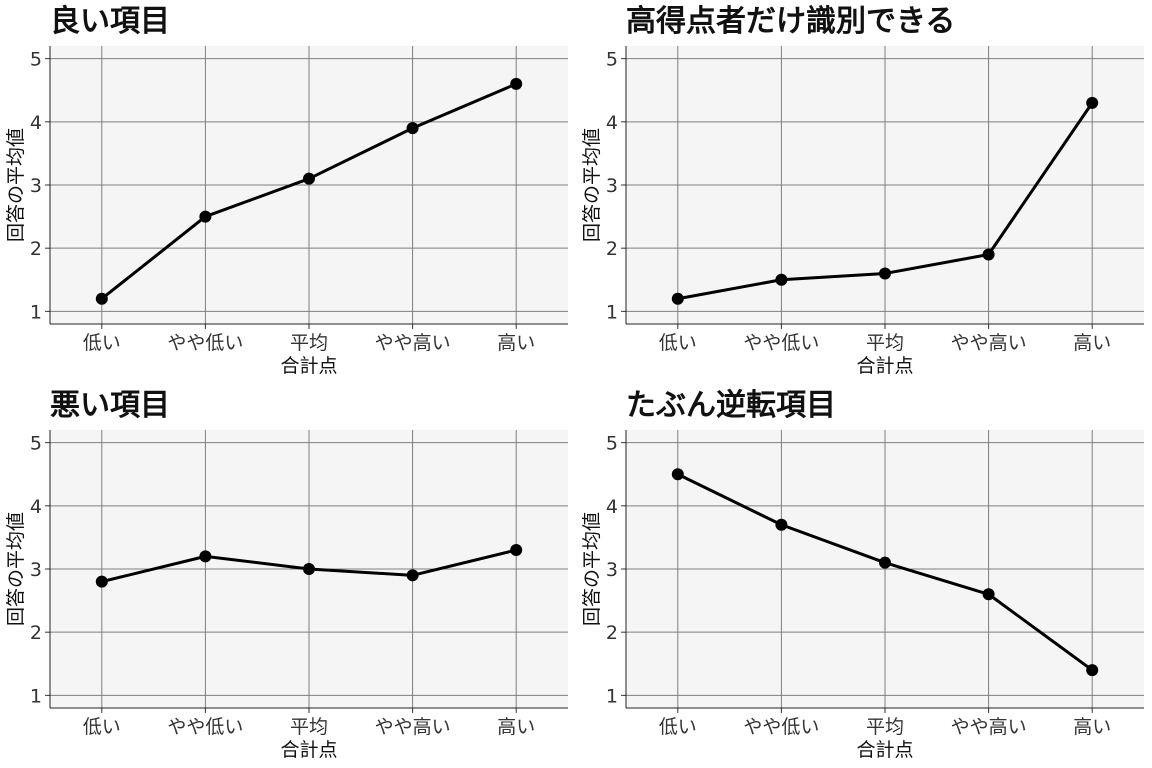  I want to click on chart-title: 良い項目, so click(110, 21).